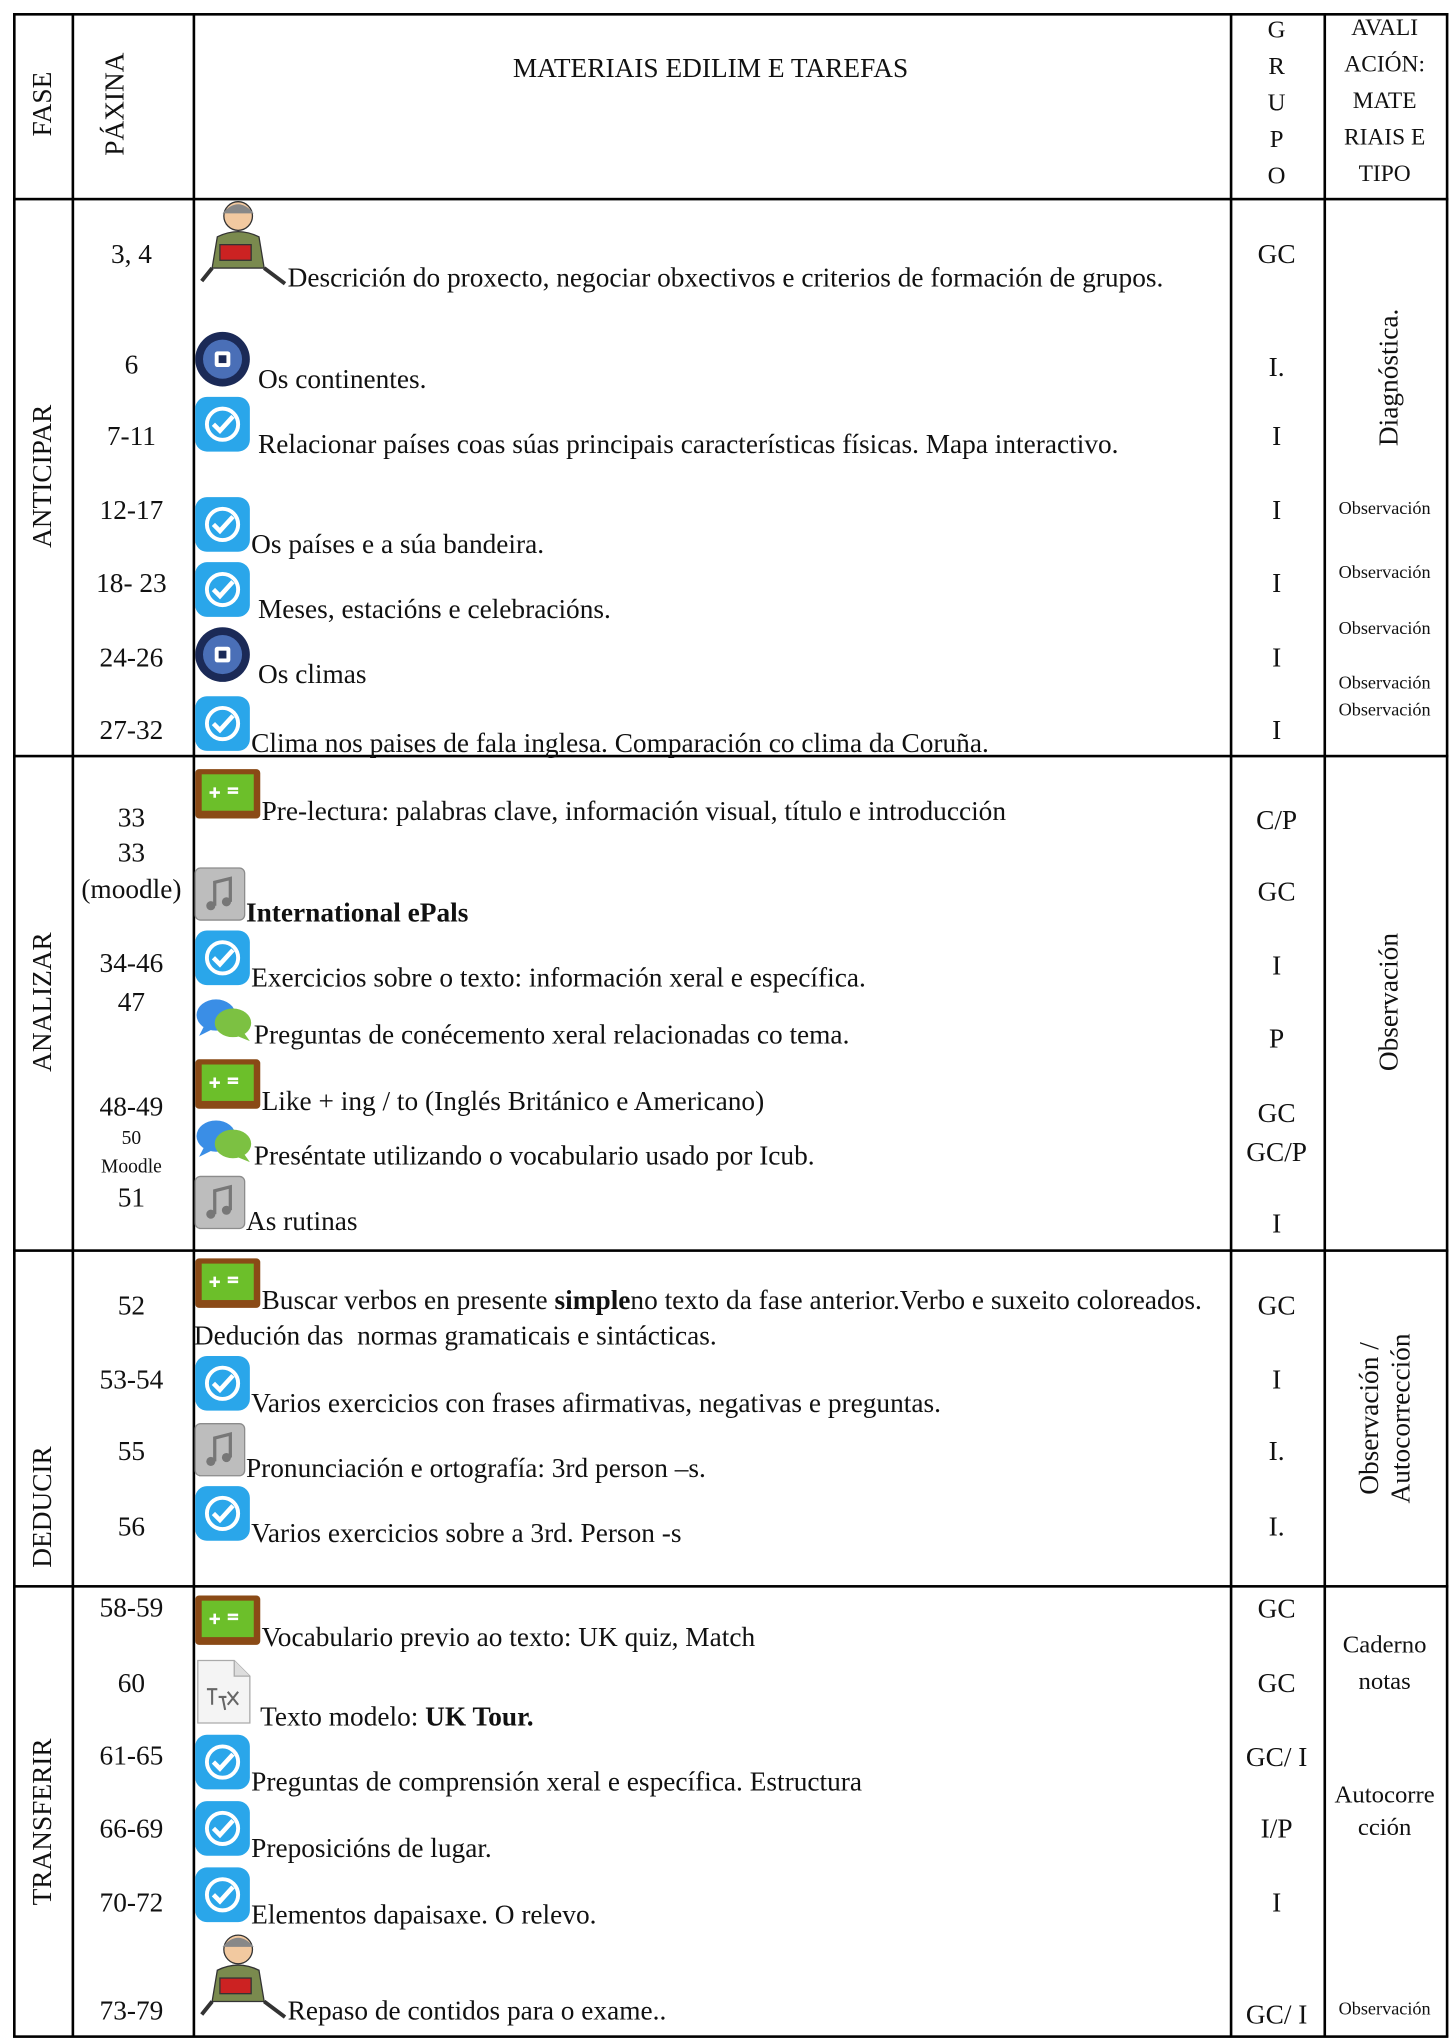 The height and width of the screenshot is (2044, 1451). What do you see at coordinates (339, 379) in the screenshot?
I see `task-text: Os continentes.` at bounding box center [339, 379].